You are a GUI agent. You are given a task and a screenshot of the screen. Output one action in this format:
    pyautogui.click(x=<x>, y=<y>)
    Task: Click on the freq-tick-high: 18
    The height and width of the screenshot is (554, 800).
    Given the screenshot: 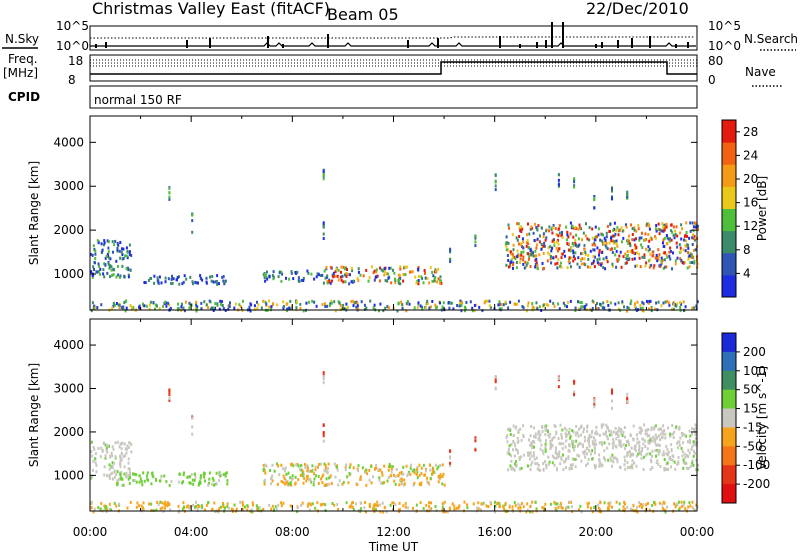 What is the action you would take?
    pyautogui.click(x=75, y=61)
    